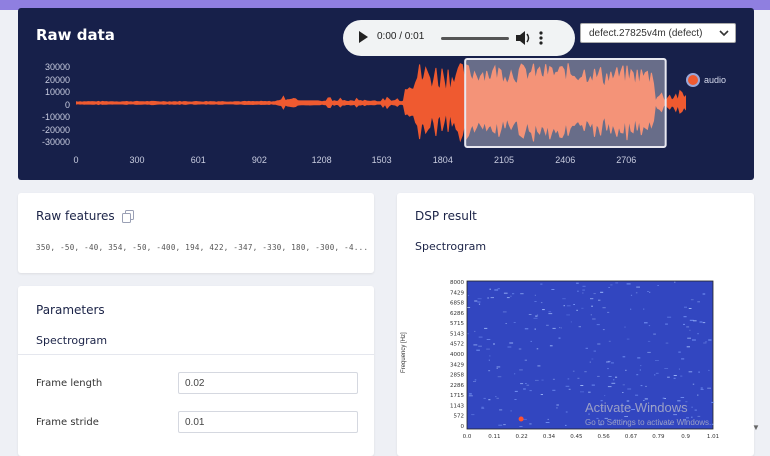 The image size is (770, 456). What do you see at coordinates (523, 38) in the screenshot?
I see `volume-icon` at bounding box center [523, 38].